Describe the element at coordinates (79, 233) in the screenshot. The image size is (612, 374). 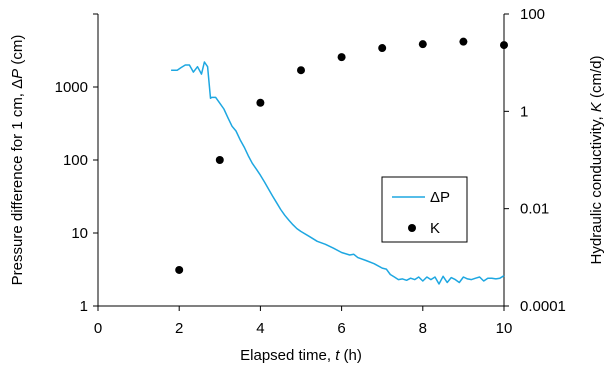
I see `y-left-tick-label: 10` at that location.